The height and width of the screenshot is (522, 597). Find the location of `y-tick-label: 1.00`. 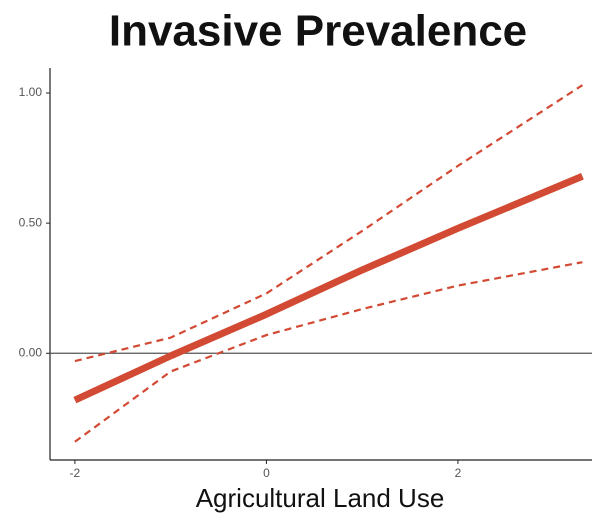

y-tick-label: 1.00 is located at coordinates (31, 92).